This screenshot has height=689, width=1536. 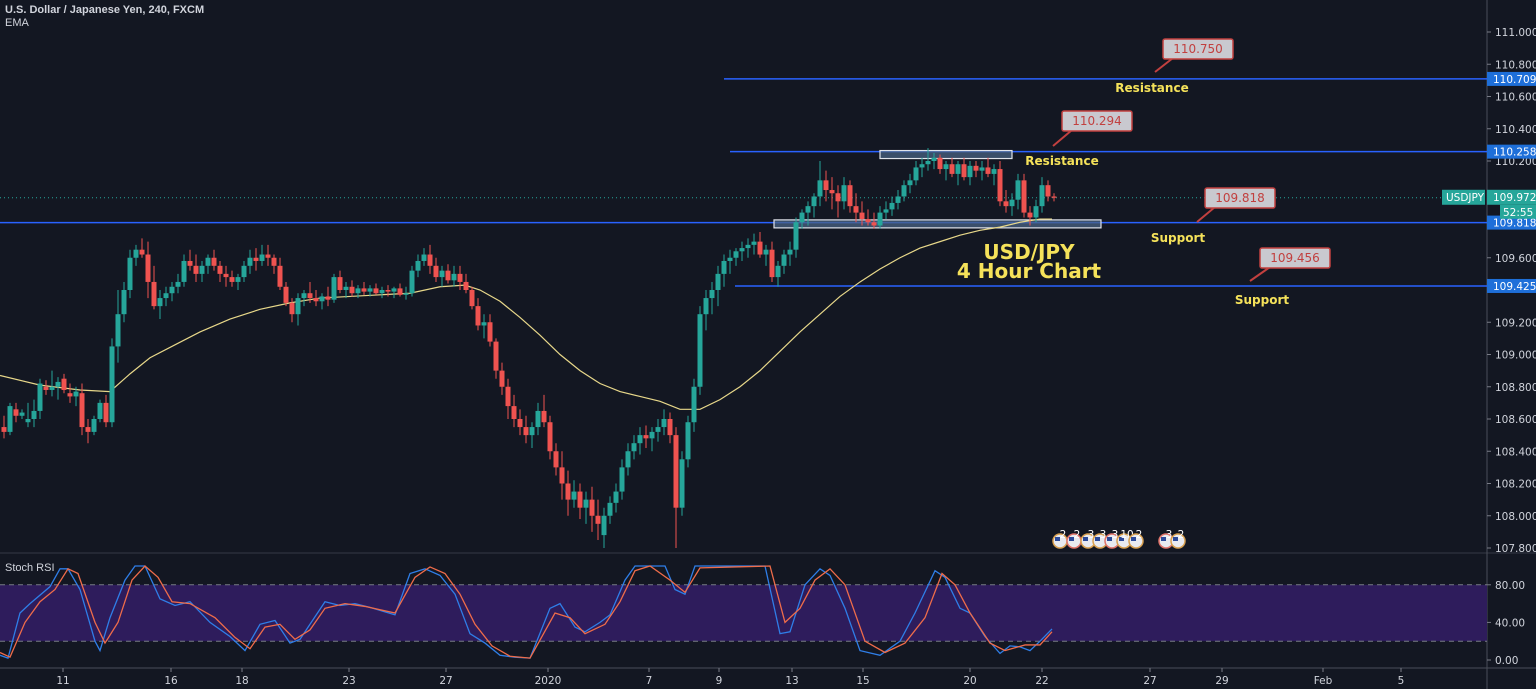 What do you see at coordinates (1515, 388) in the screenshot?
I see `price-axis-label: 108.800` at bounding box center [1515, 388].